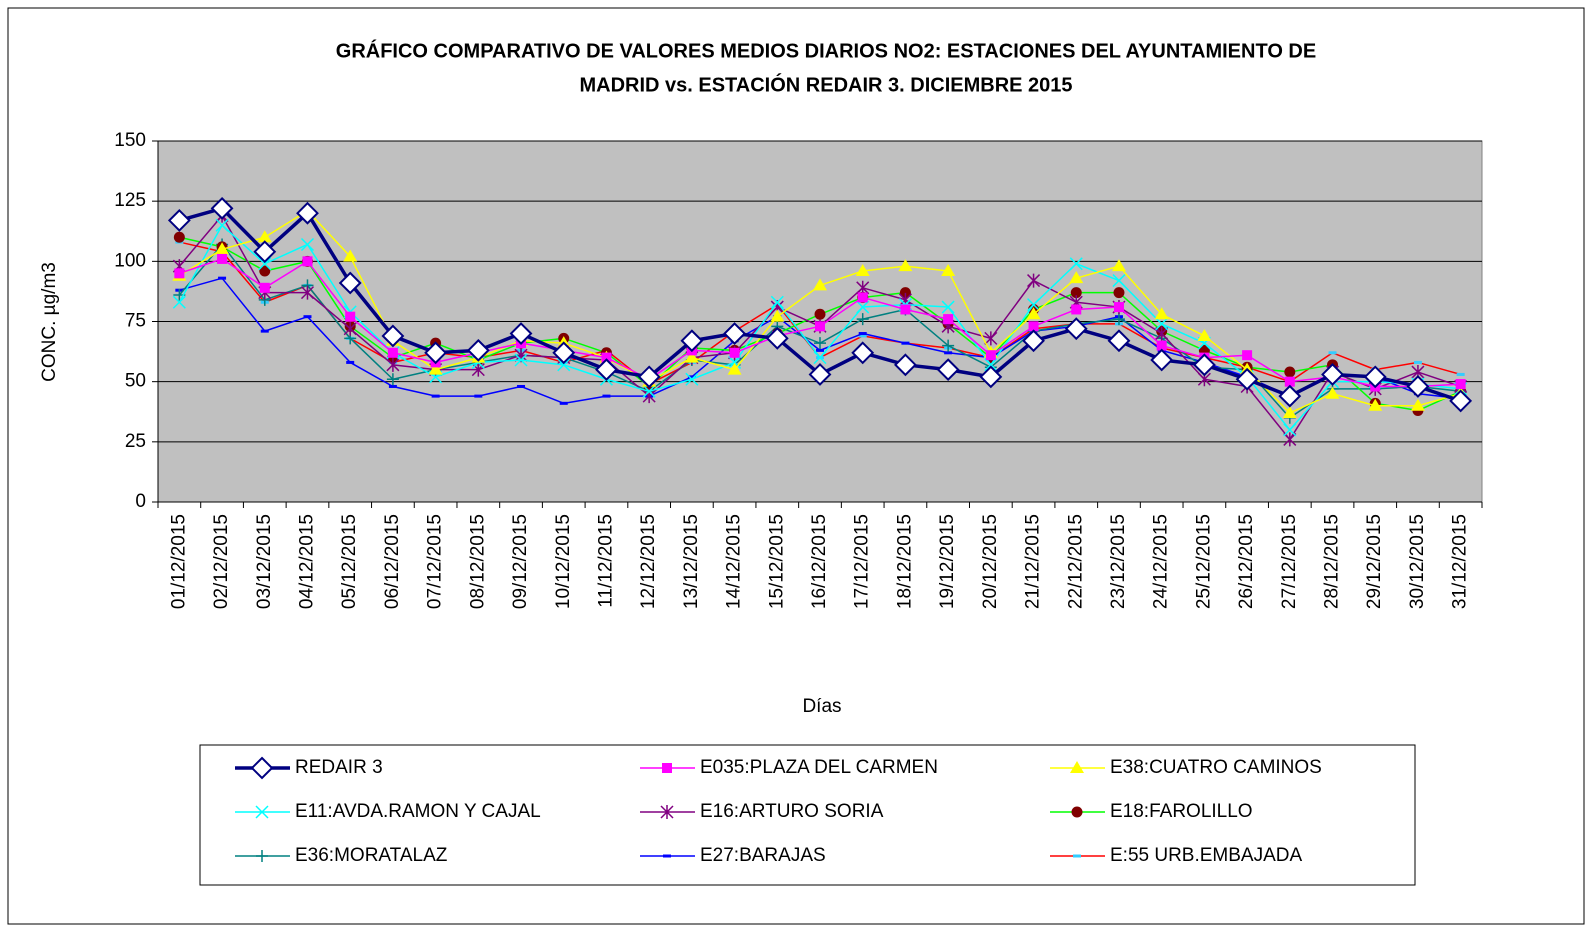  Describe the element at coordinates (140, 501) in the screenshot. I see `y-tick-label: 0` at that location.